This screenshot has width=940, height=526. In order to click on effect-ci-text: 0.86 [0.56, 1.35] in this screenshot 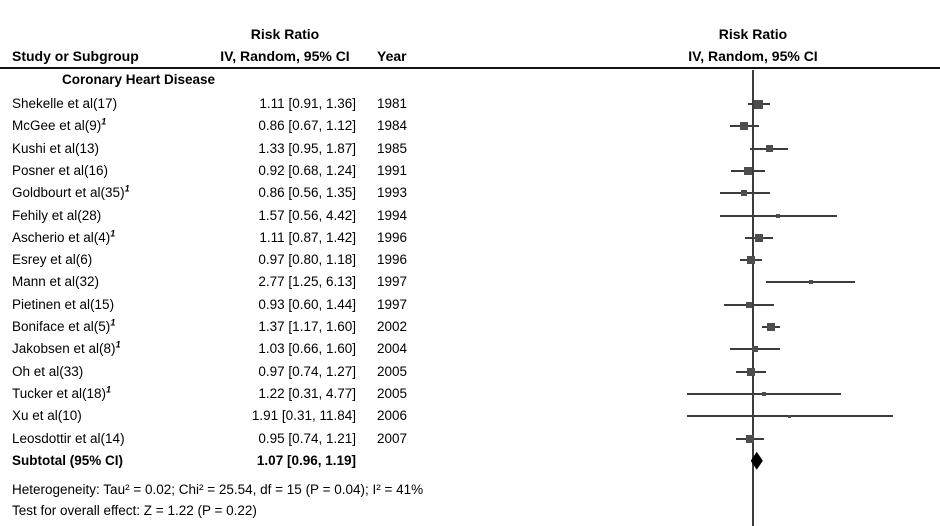, I will do `click(307, 193)`.